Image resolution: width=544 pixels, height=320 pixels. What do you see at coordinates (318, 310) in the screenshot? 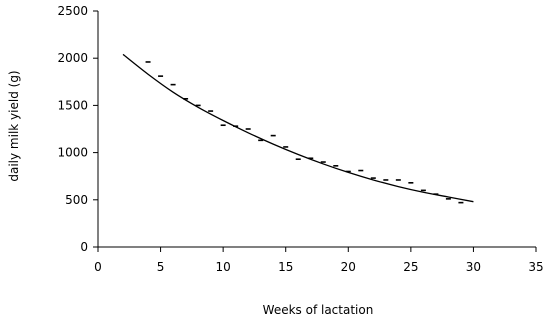
I see `x-axis-label: Weeks of lactation` at bounding box center [318, 310].